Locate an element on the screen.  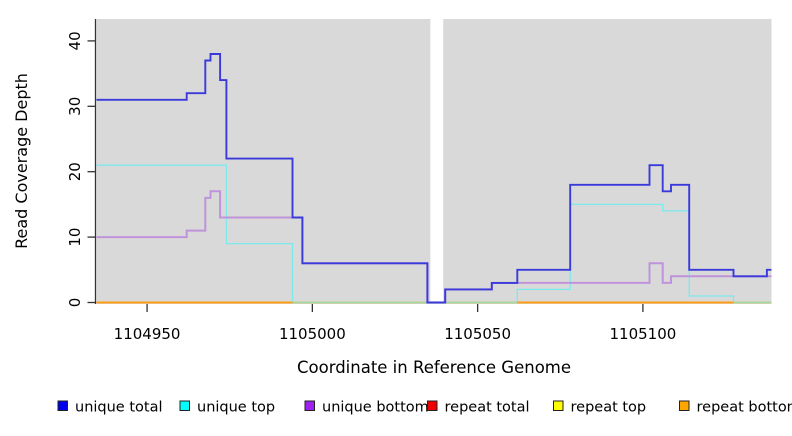
y-tick-label: 30 is located at coordinates (75, 106).